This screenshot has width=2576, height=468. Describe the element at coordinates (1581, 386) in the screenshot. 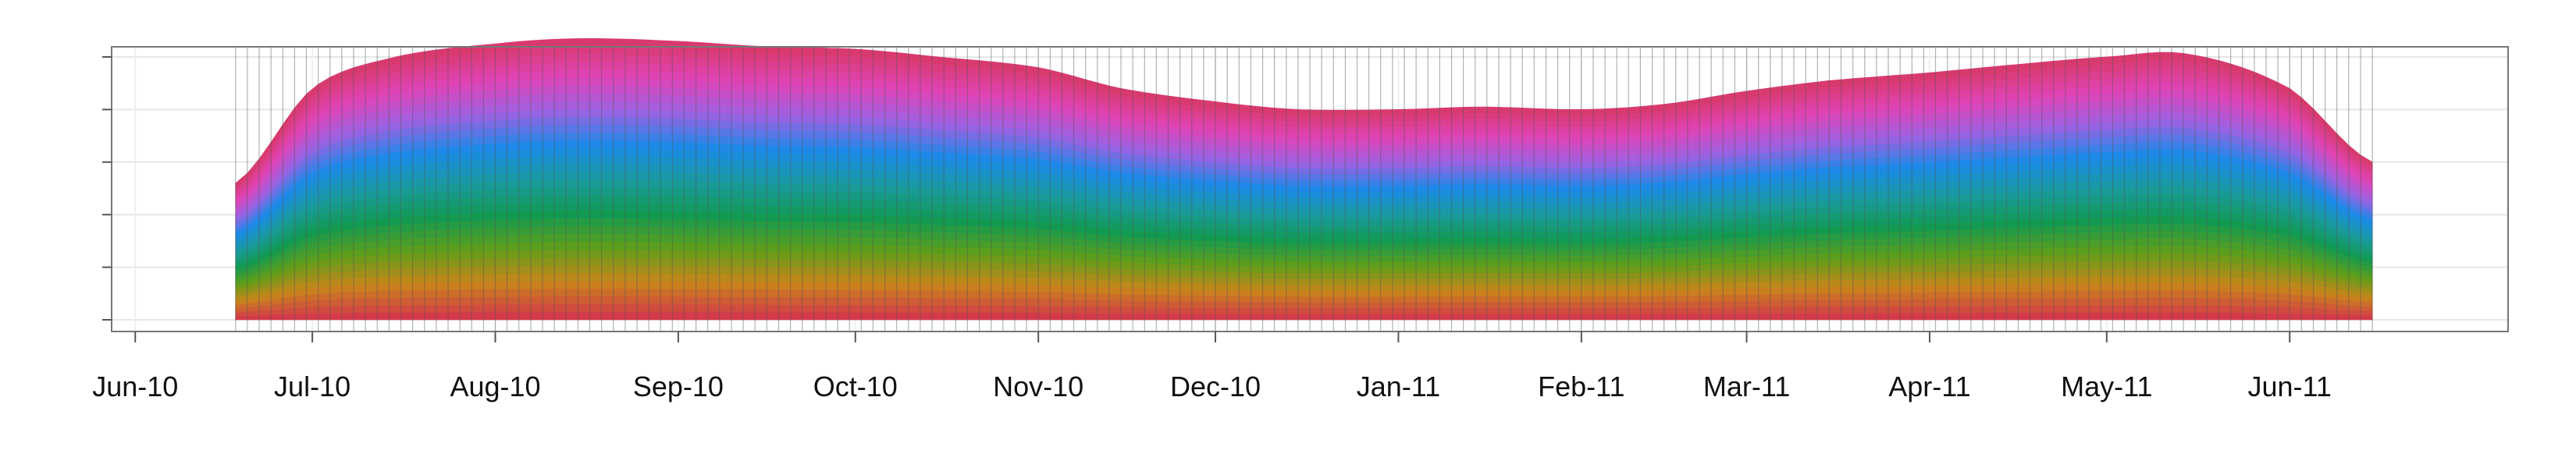

I see `x-tick-label: Feb-11` at that location.